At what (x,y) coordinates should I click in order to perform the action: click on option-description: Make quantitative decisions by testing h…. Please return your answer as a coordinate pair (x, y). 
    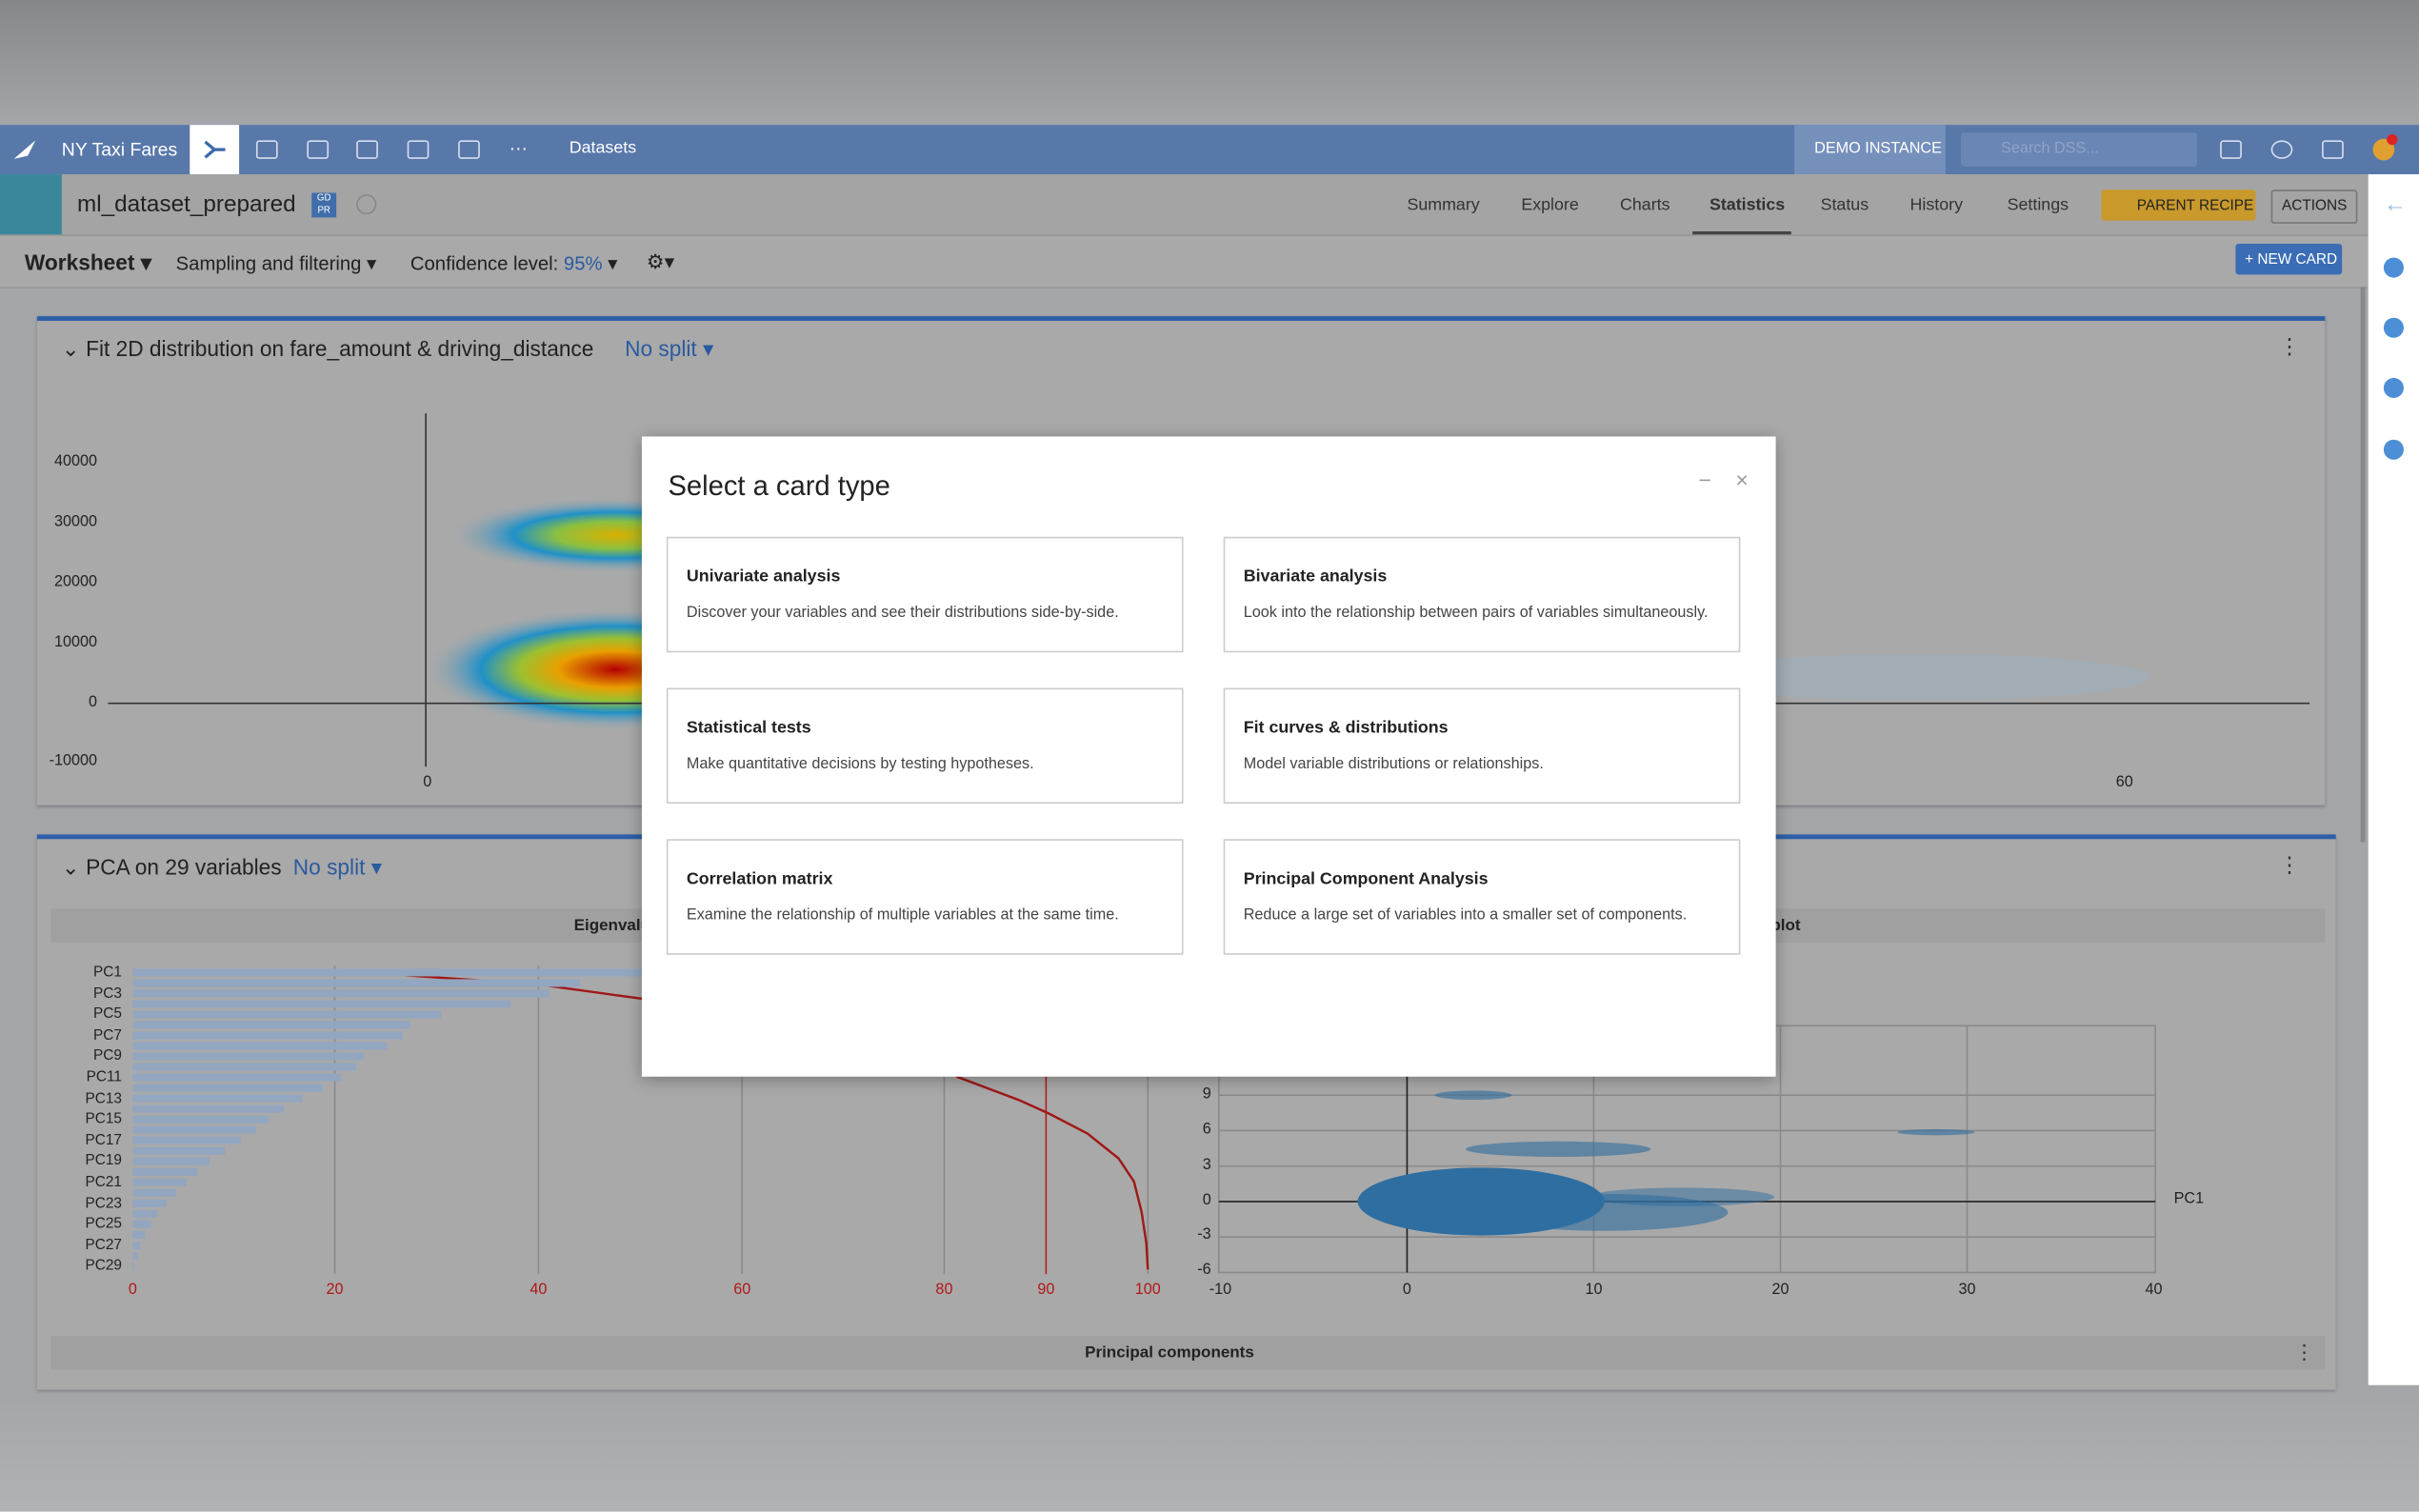
    Looking at the image, I should click on (860, 764).